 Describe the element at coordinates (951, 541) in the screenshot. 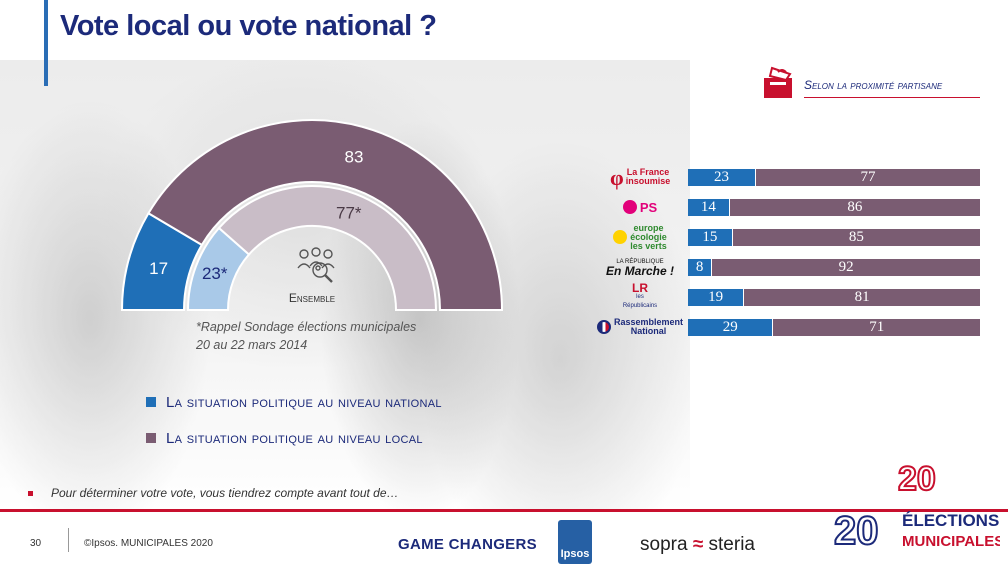

I see `em-municipales: MUNICIPALES` at that location.